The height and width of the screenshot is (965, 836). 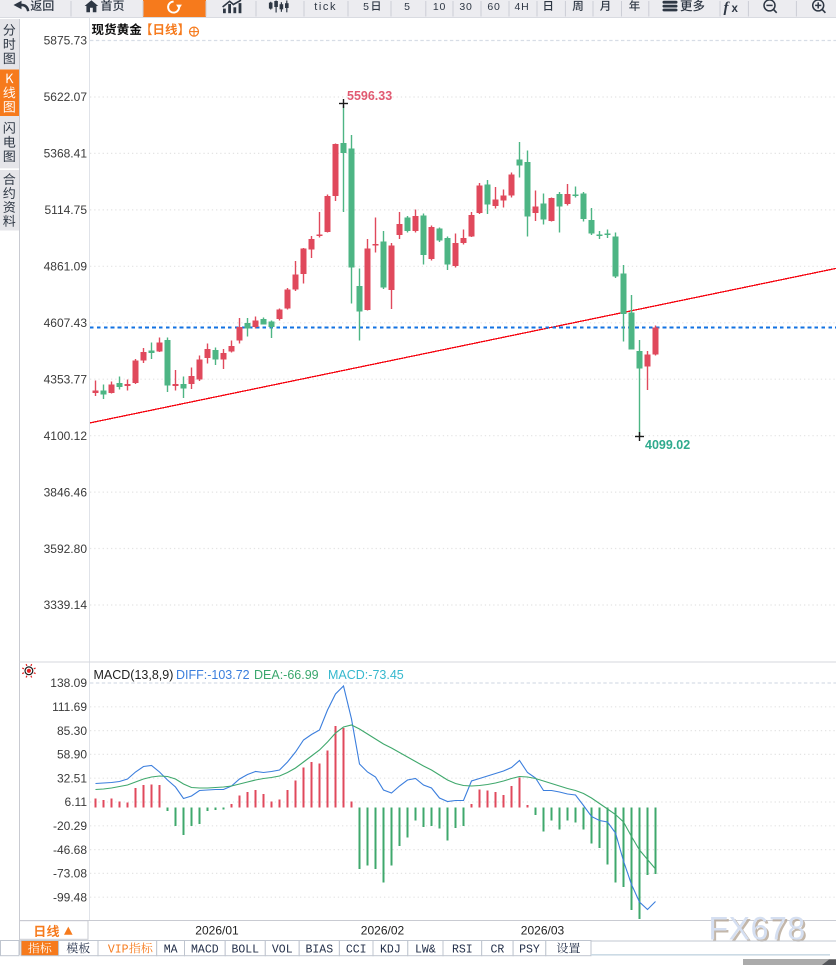 What do you see at coordinates (465, 7) in the screenshot?
I see `svg-text: 30` at bounding box center [465, 7].